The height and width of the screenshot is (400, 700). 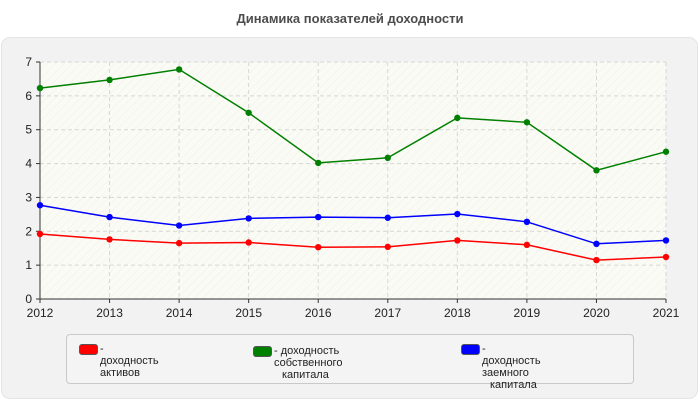 I want to click on x-tick-label: 2012, so click(x=40, y=313).